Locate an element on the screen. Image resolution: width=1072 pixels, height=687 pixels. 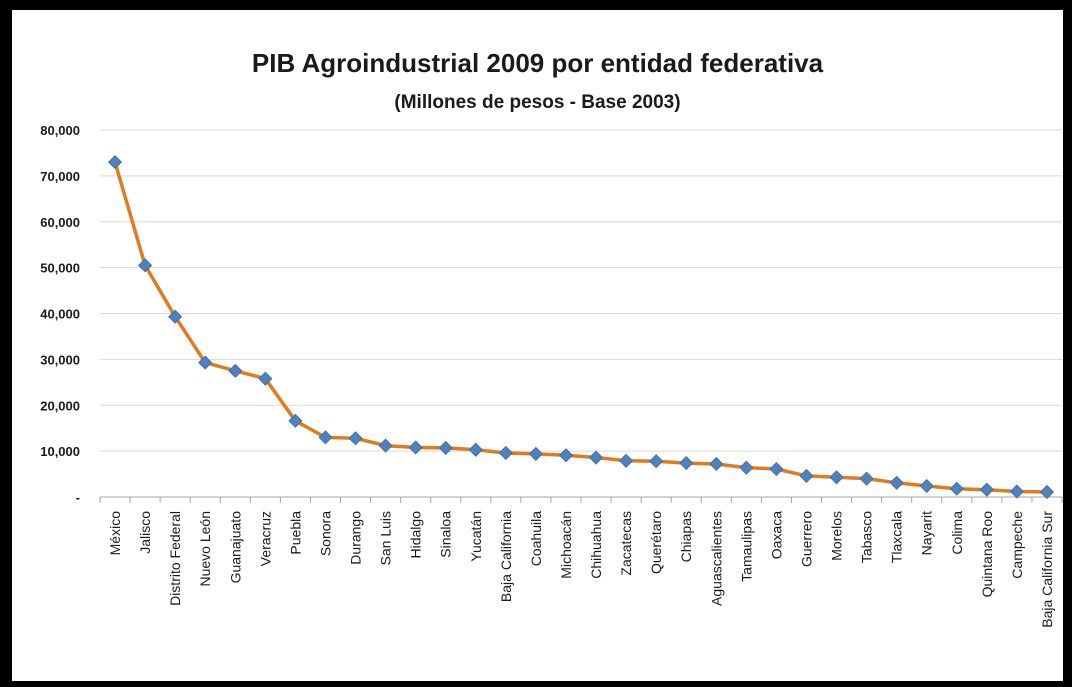
x-tick-label: Nuevo León is located at coordinates (205, 549).